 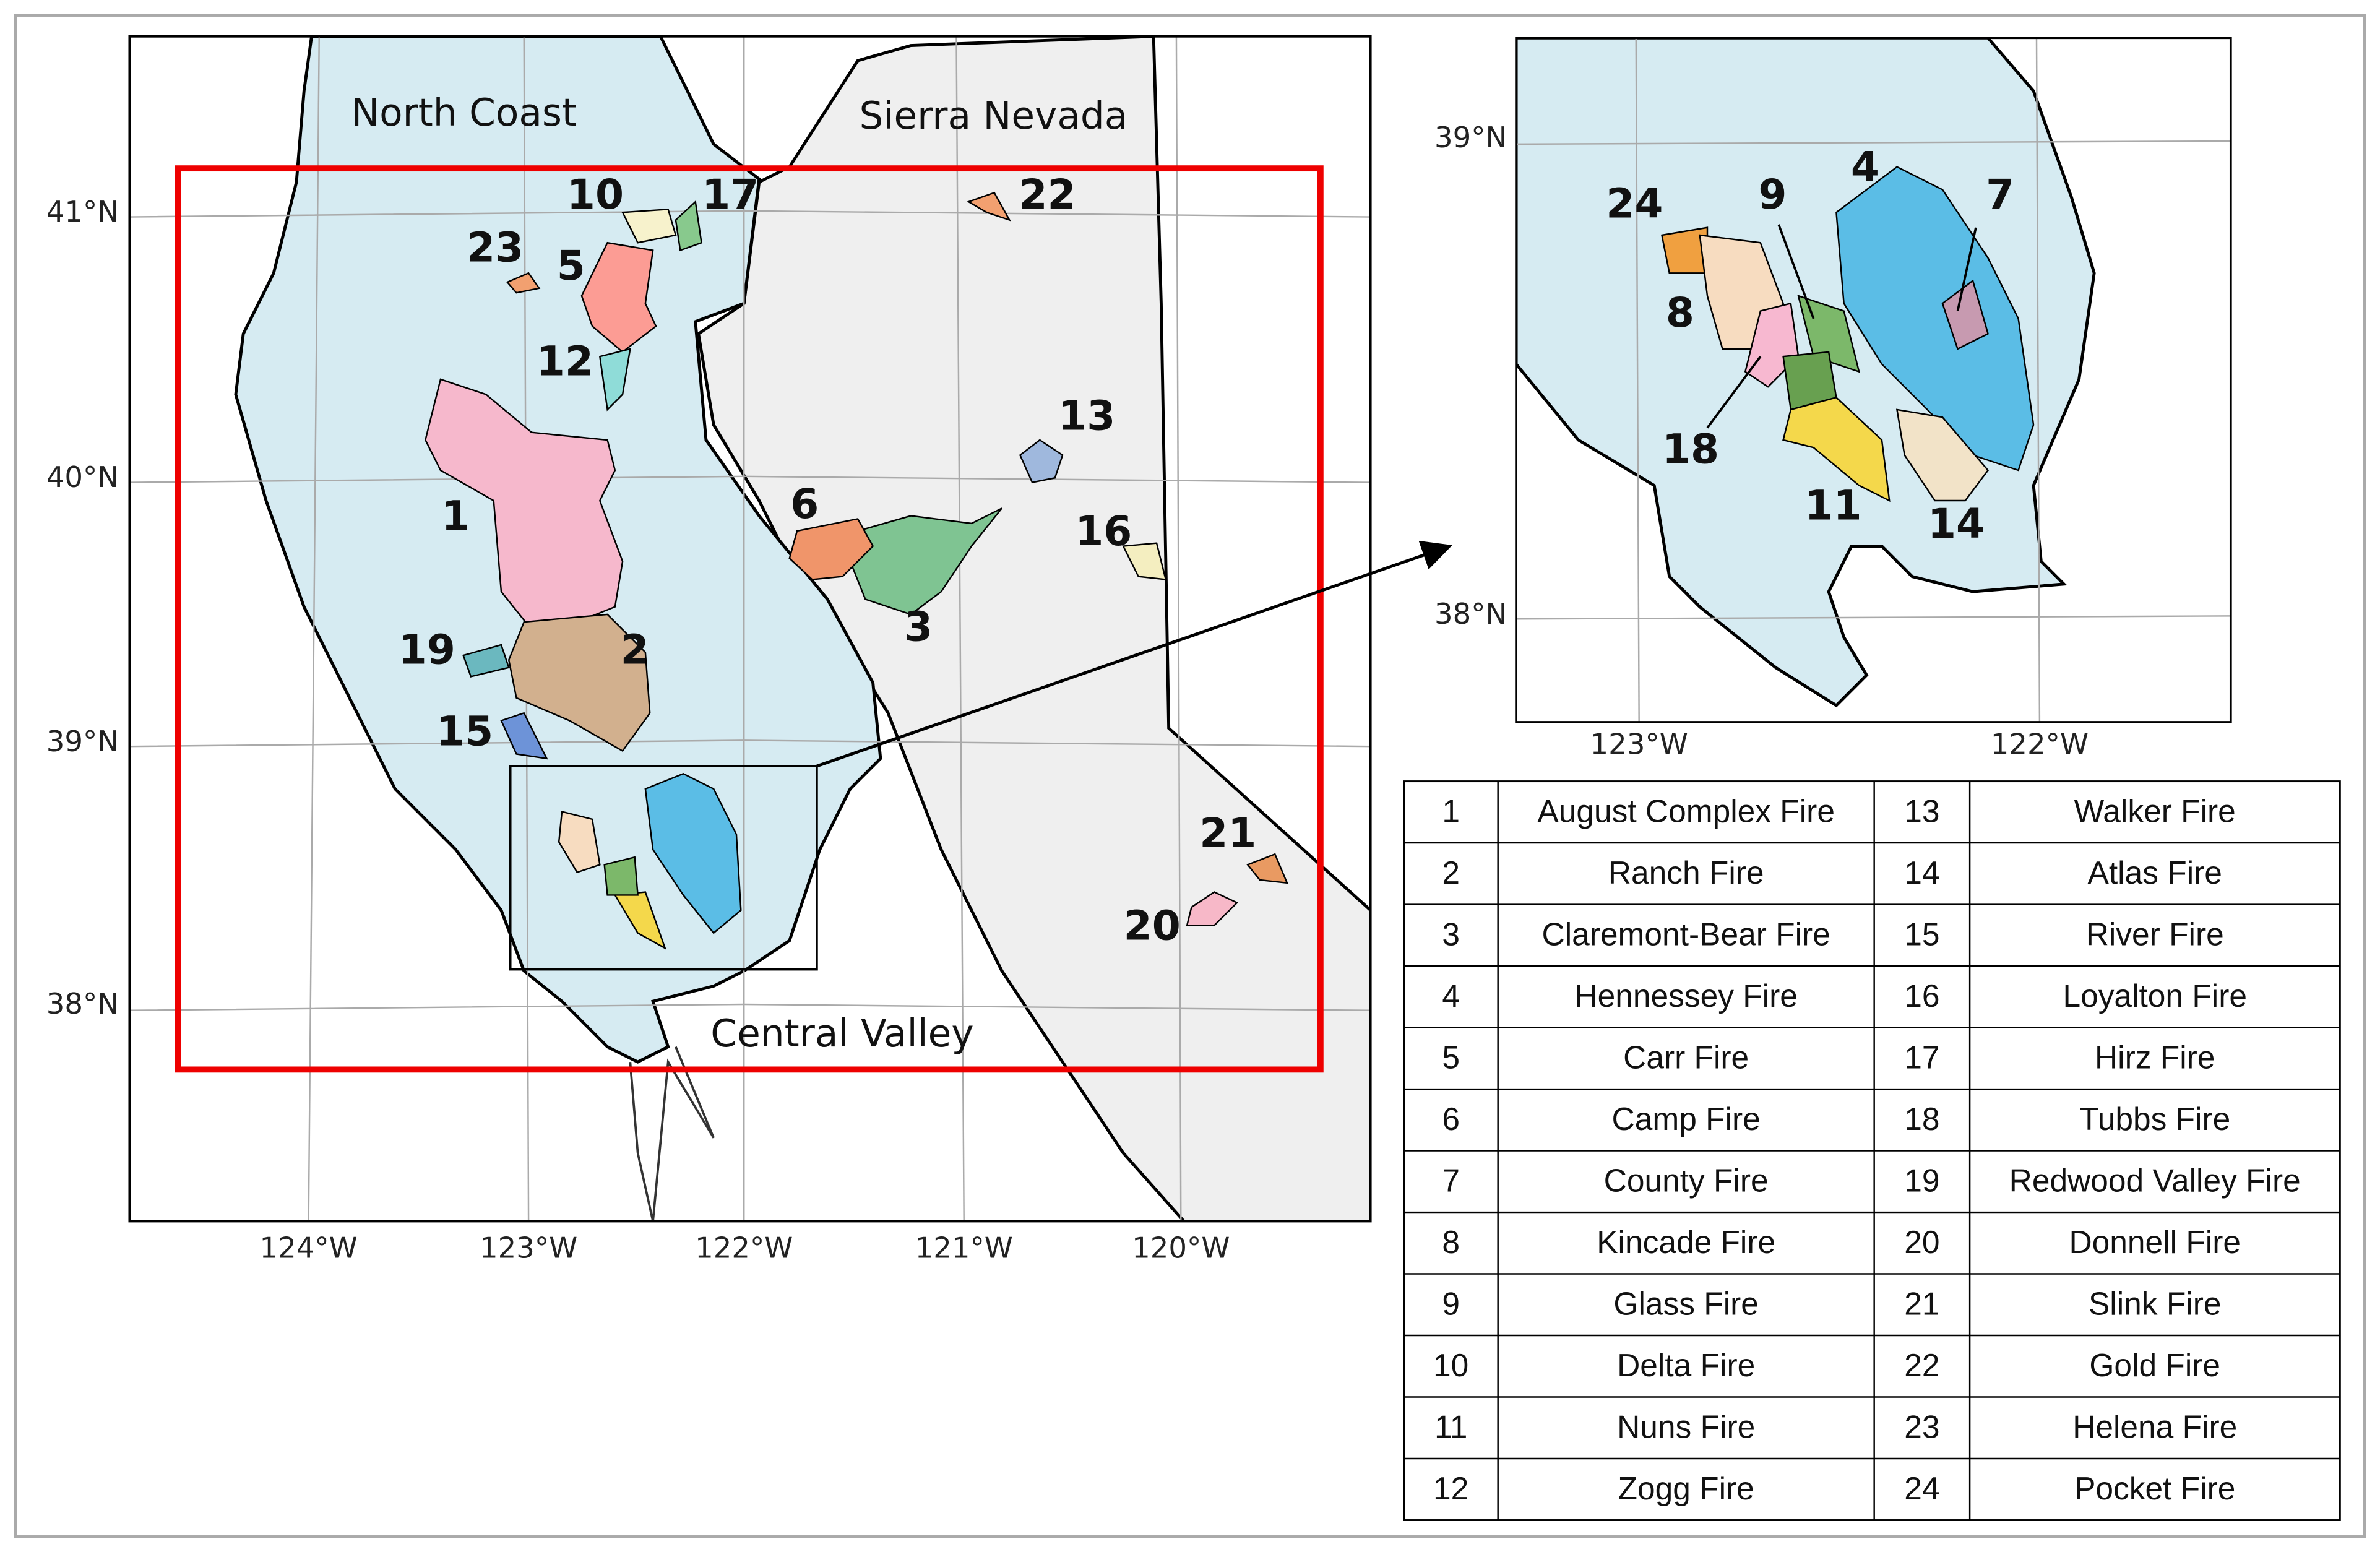 What do you see at coordinates (1690, 449) in the screenshot?
I see `fire-label: 18` at bounding box center [1690, 449].